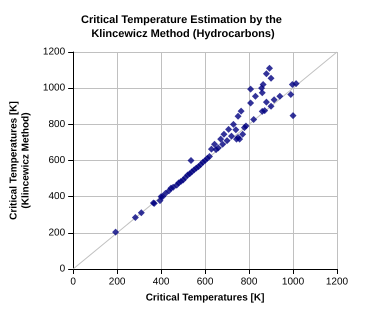  What do you see at coordinates (205, 282) in the screenshot?
I see `x-tick-label: 600` at bounding box center [205, 282].